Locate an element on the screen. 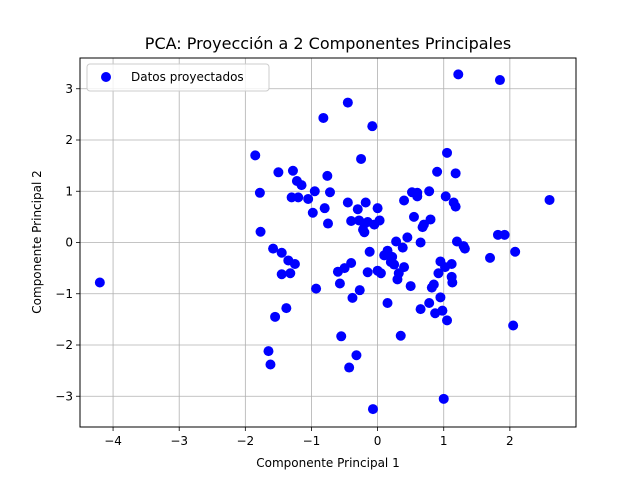 The image size is (640, 480). y-tick-label: −1 is located at coordinates (64, 294).